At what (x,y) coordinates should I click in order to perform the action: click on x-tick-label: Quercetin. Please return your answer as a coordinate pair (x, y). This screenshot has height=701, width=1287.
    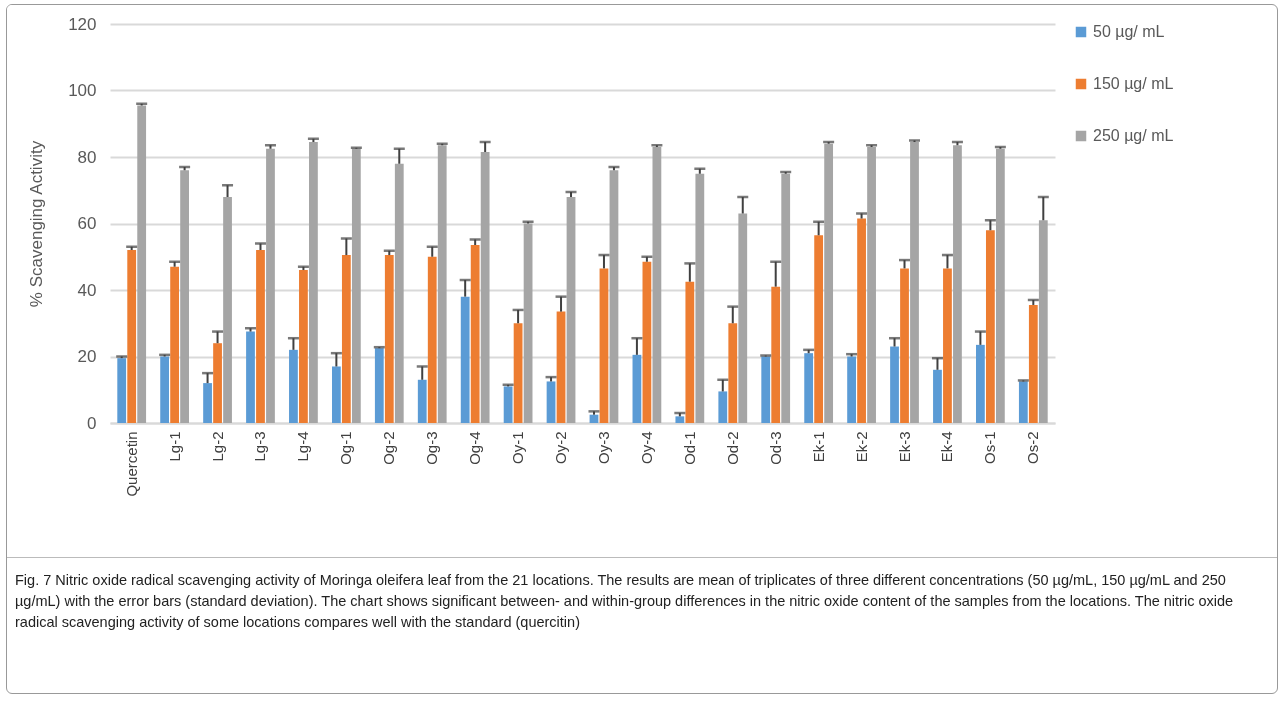
    Looking at the image, I should click on (131, 464).